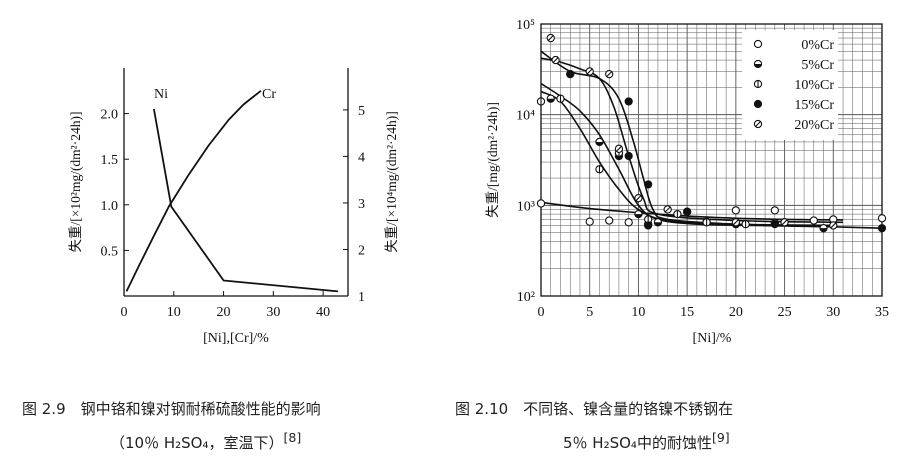  What do you see at coordinates (785, 312) in the screenshot?
I see `x-tick-label-2-10: 25` at bounding box center [785, 312].